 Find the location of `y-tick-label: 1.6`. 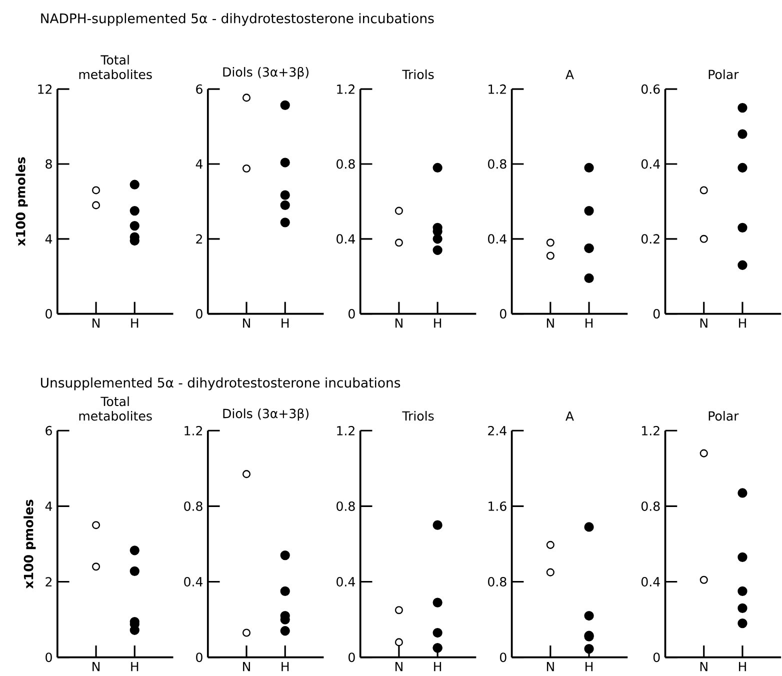

y-tick-label: 1.6 is located at coordinates (497, 507).